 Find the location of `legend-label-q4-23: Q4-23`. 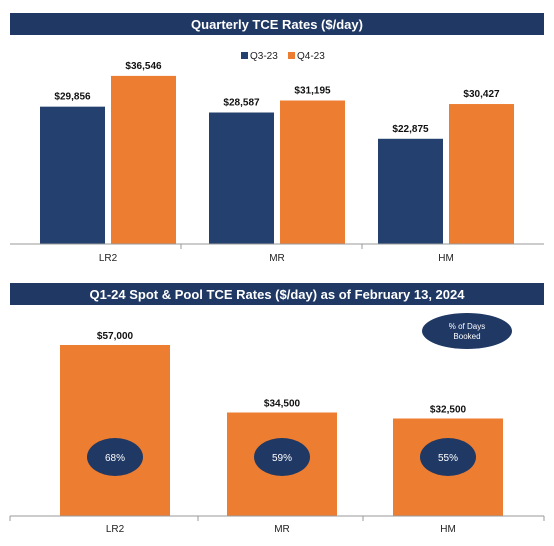

legend-label-q4-23: Q4-23 is located at coordinates (311, 56).